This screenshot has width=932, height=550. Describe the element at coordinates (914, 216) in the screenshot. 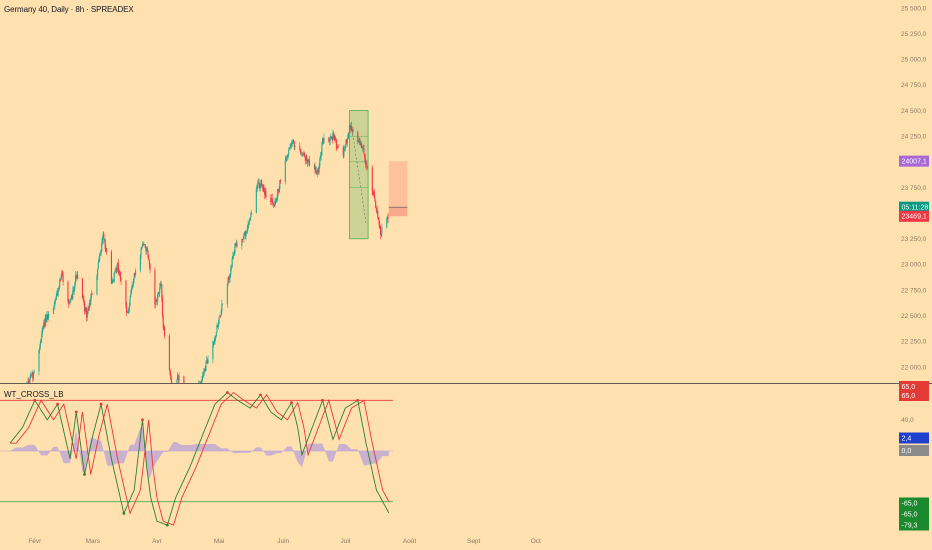

I see `stop-price-badge-bg` at that location.